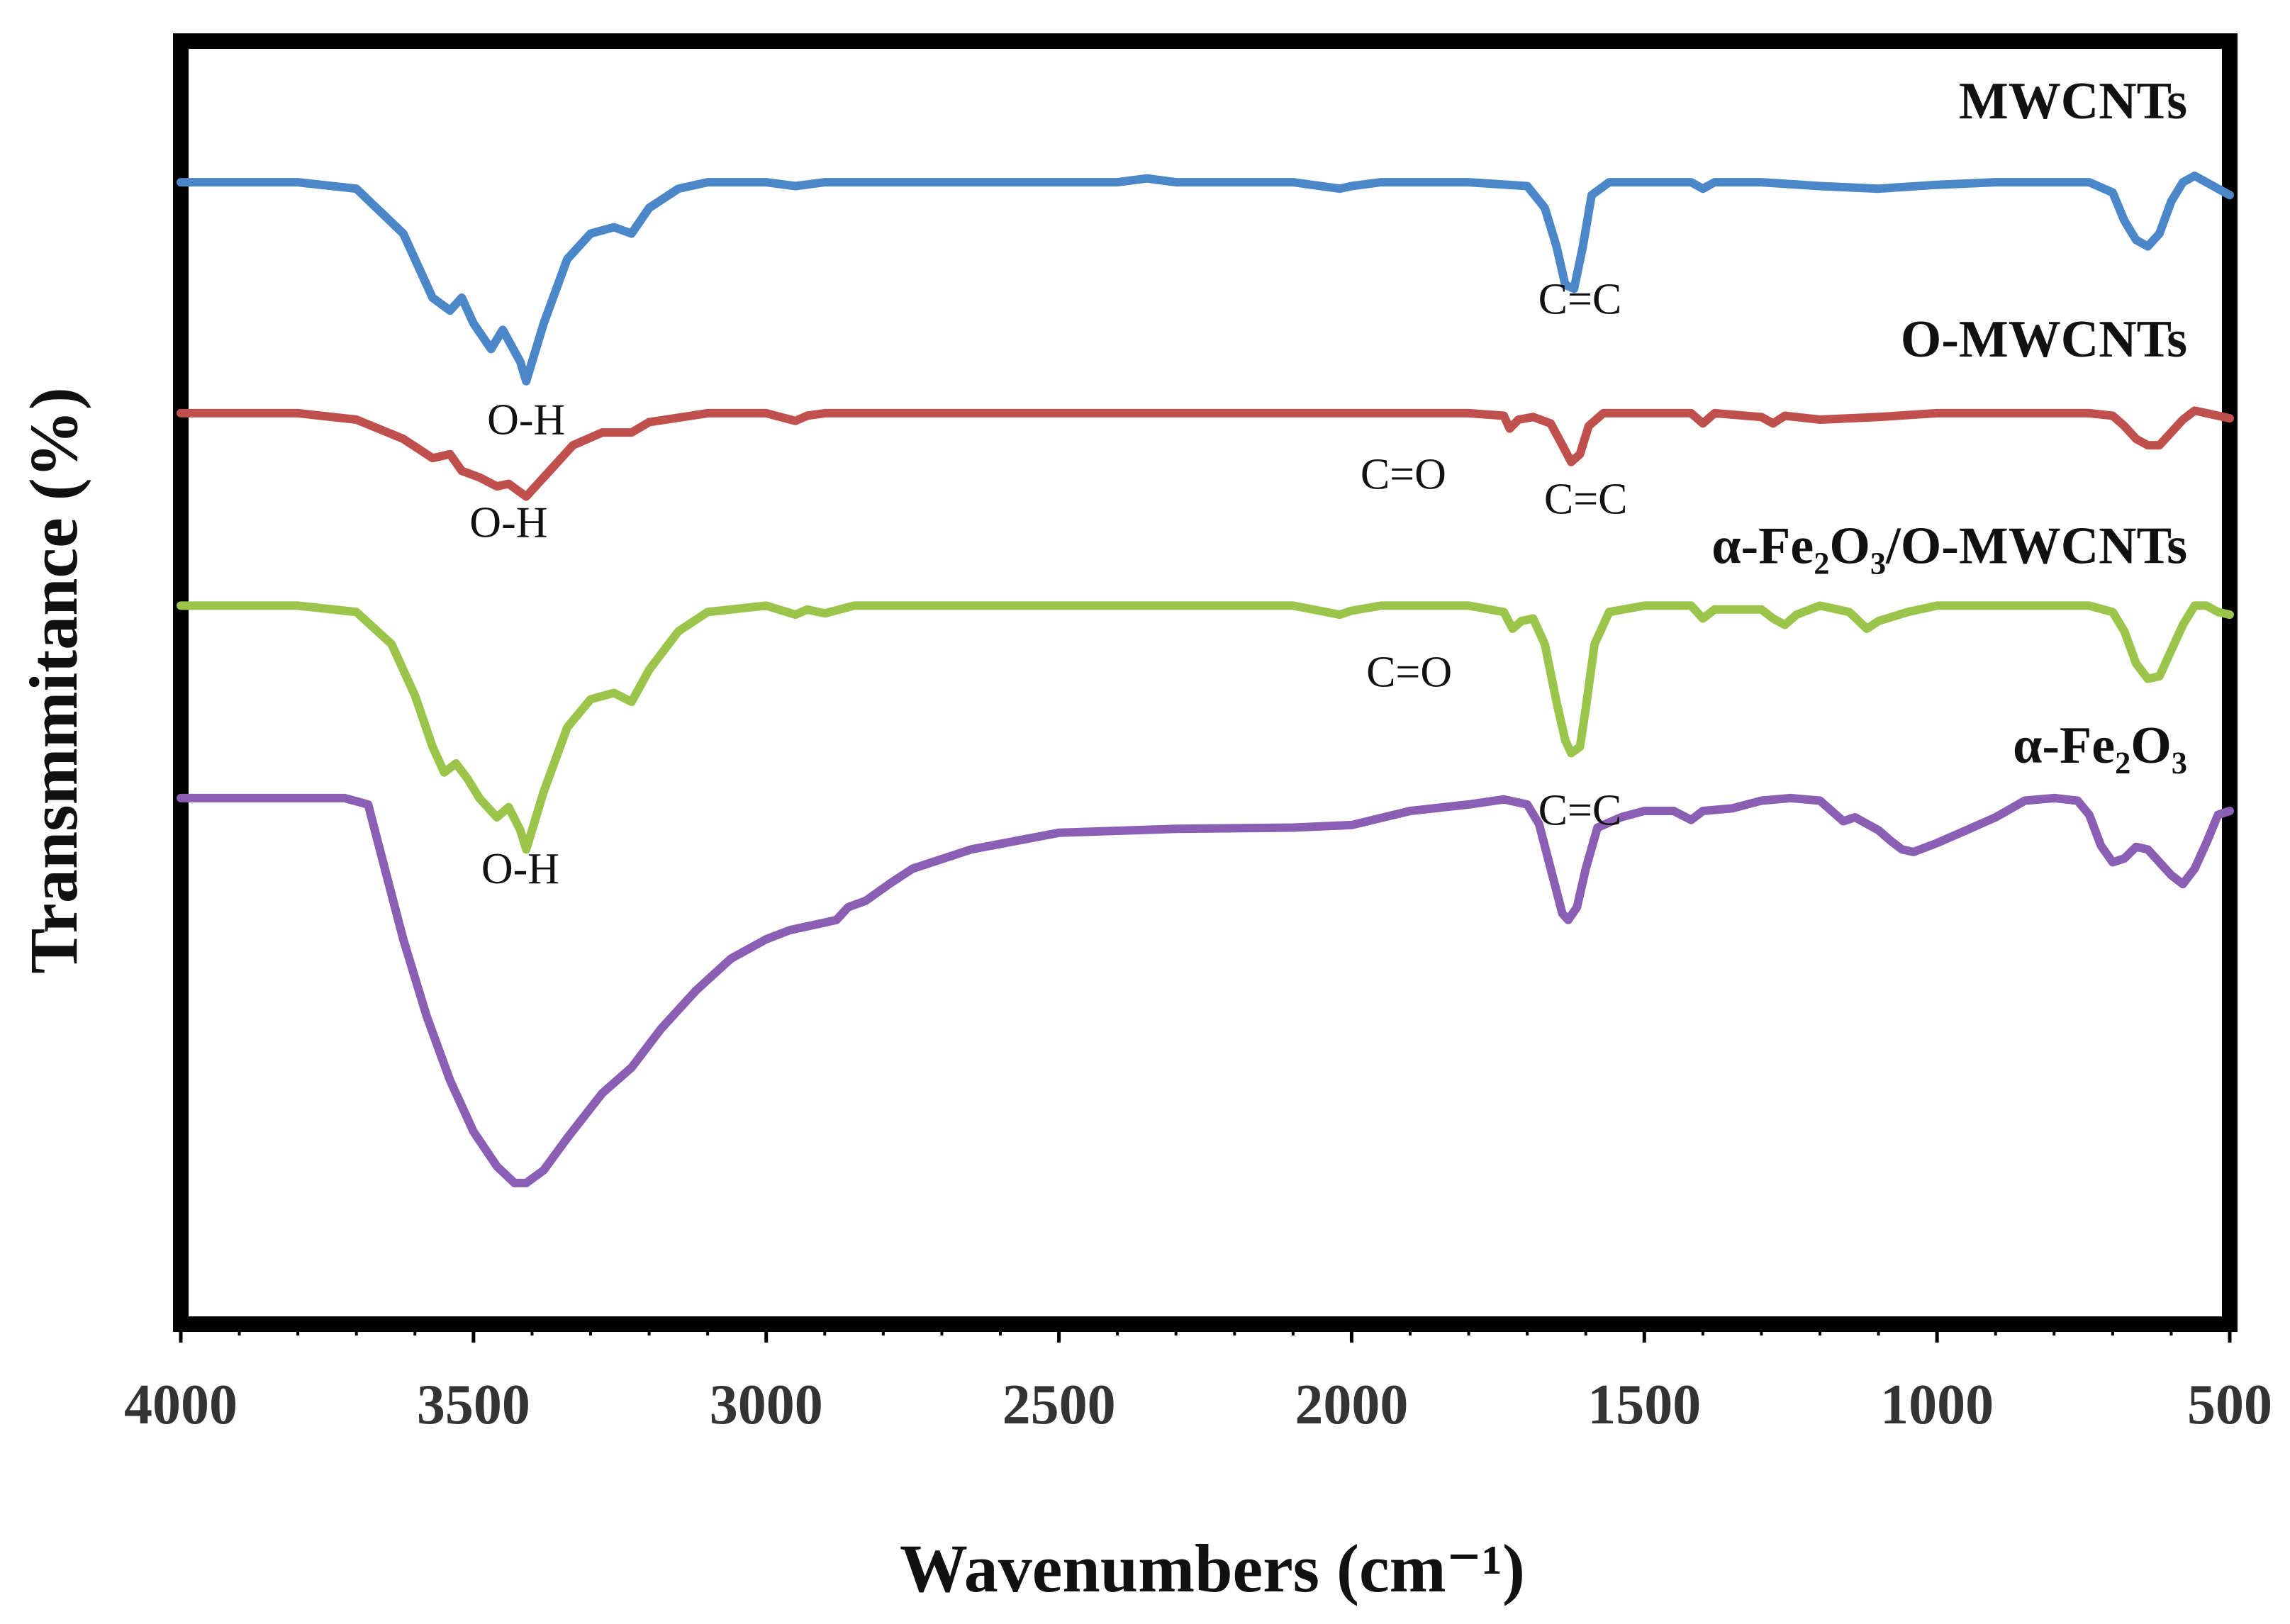  What do you see at coordinates (2044, 340) in the screenshot?
I see `series-label-1: O-MWCNTs` at bounding box center [2044, 340].